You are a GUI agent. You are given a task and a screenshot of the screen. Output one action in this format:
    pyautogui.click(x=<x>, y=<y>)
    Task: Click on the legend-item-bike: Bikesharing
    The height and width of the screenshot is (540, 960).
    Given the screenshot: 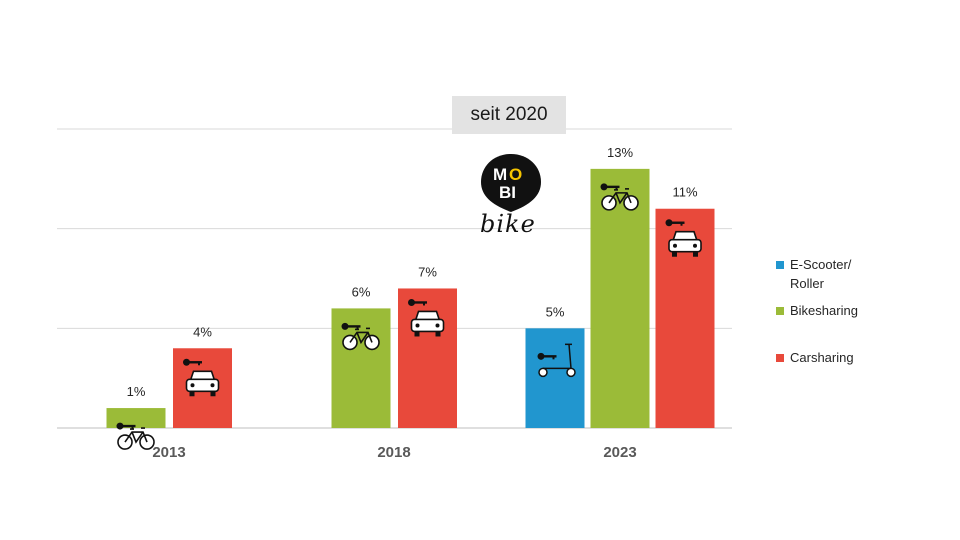 What is the action you would take?
    pyautogui.click(x=817, y=310)
    